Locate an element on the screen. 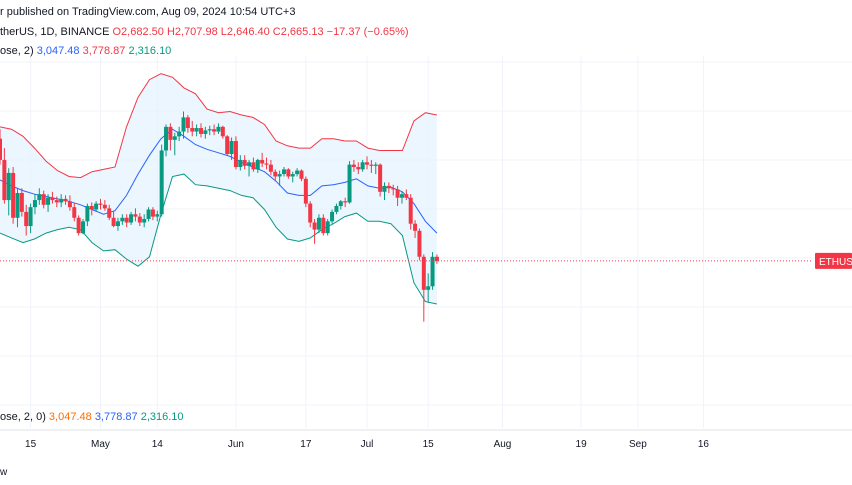 Image resolution: width=852 pixels, height=485 pixels. indicator-v3: 2,316.10 is located at coordinates (162, 417).